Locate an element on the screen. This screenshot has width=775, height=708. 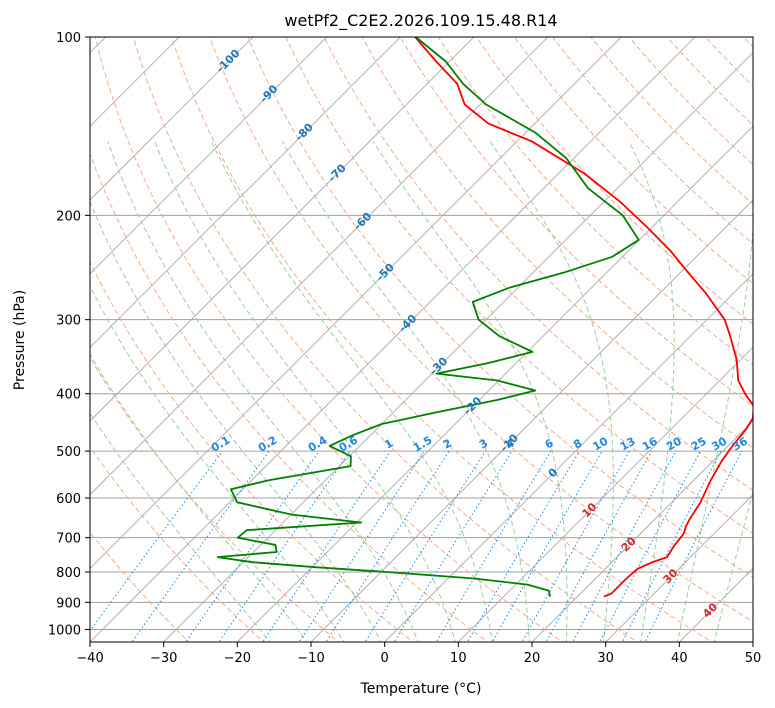
dry-adiabat-label: -50 is located at coordinates (385, 272).